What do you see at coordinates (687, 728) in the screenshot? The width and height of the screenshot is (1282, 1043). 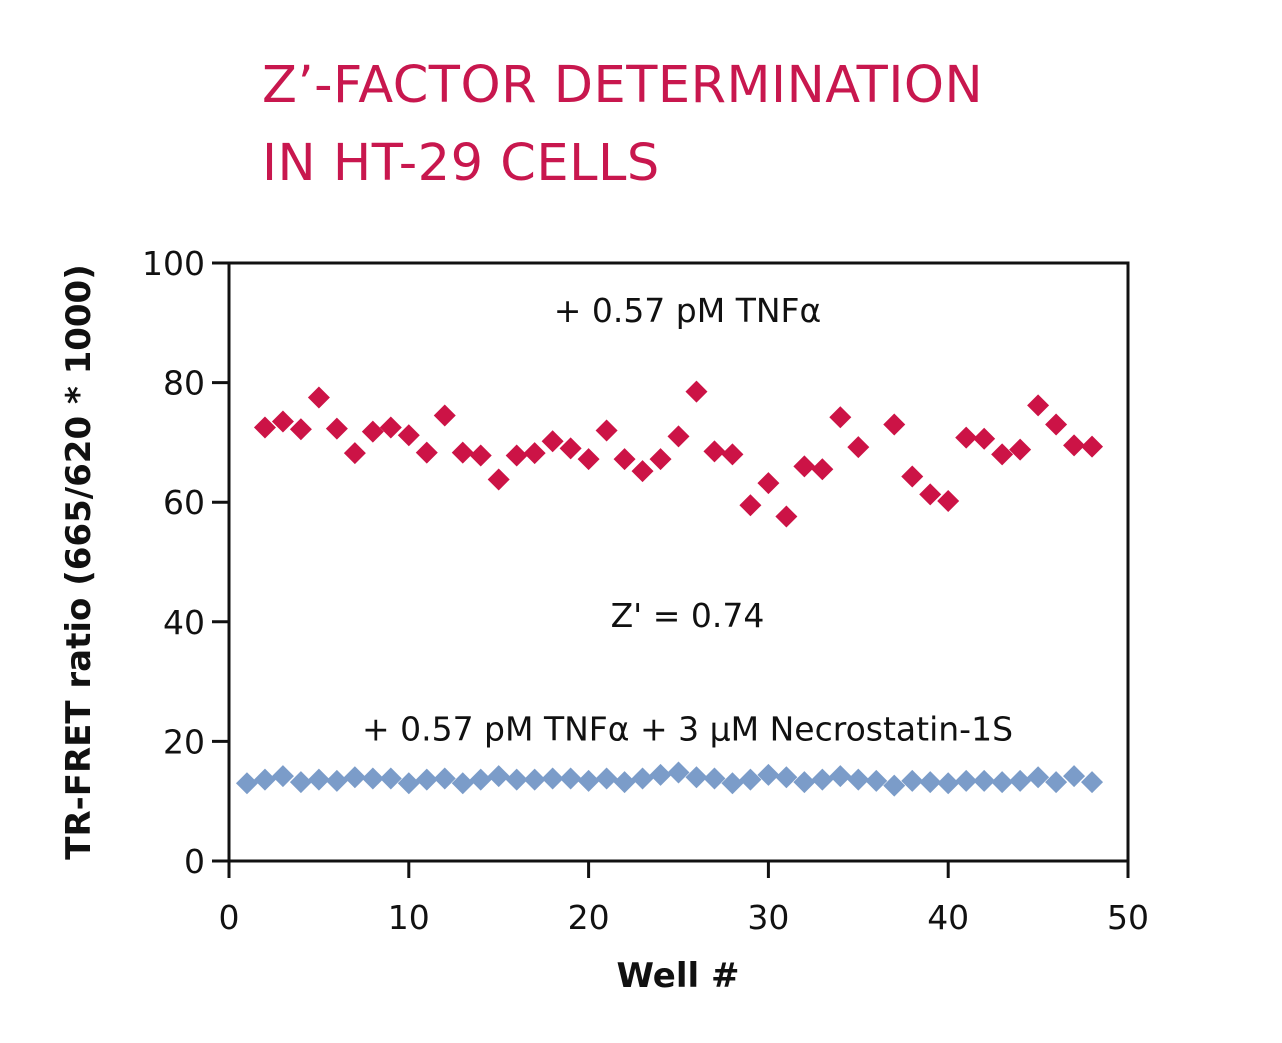 I see `annotation-tnf-necrostatin: + 0.57 pM TNFα + 3 µM Necrostatin-1S` at bounding box center [687, 728].